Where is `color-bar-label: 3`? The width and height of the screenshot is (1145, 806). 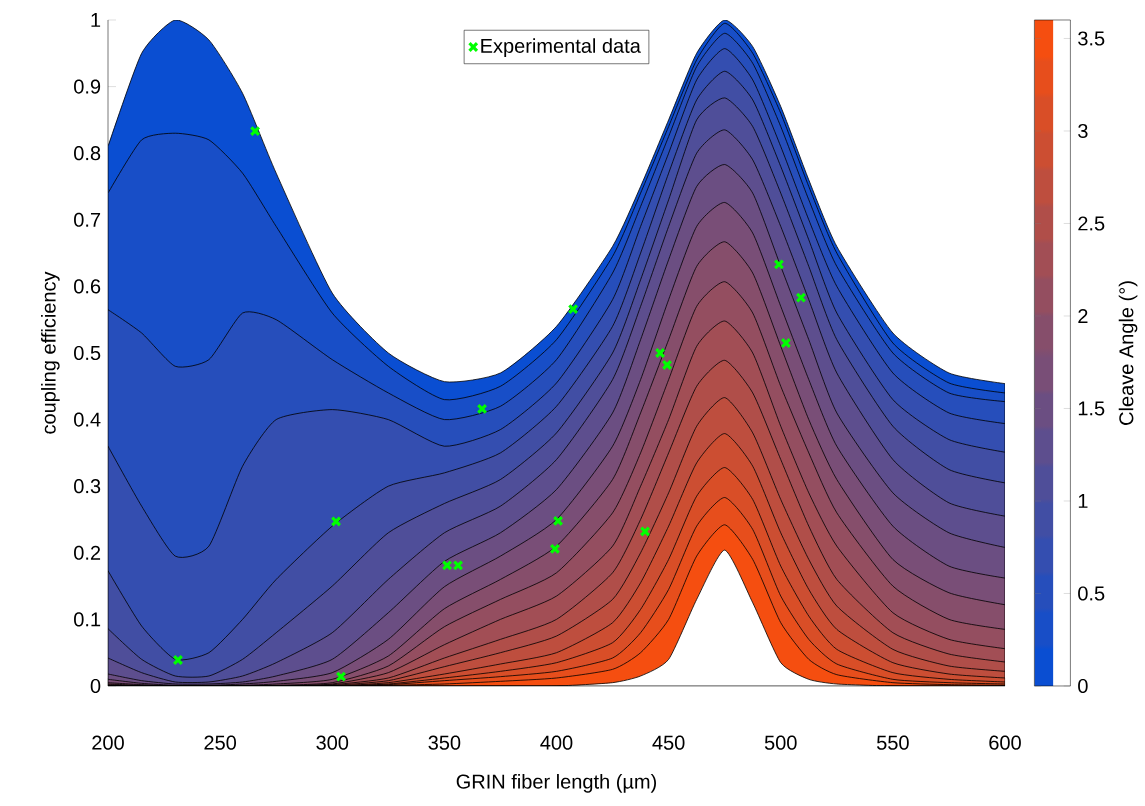
color-bar-label: 3 is located at coordinates (1083, 131).